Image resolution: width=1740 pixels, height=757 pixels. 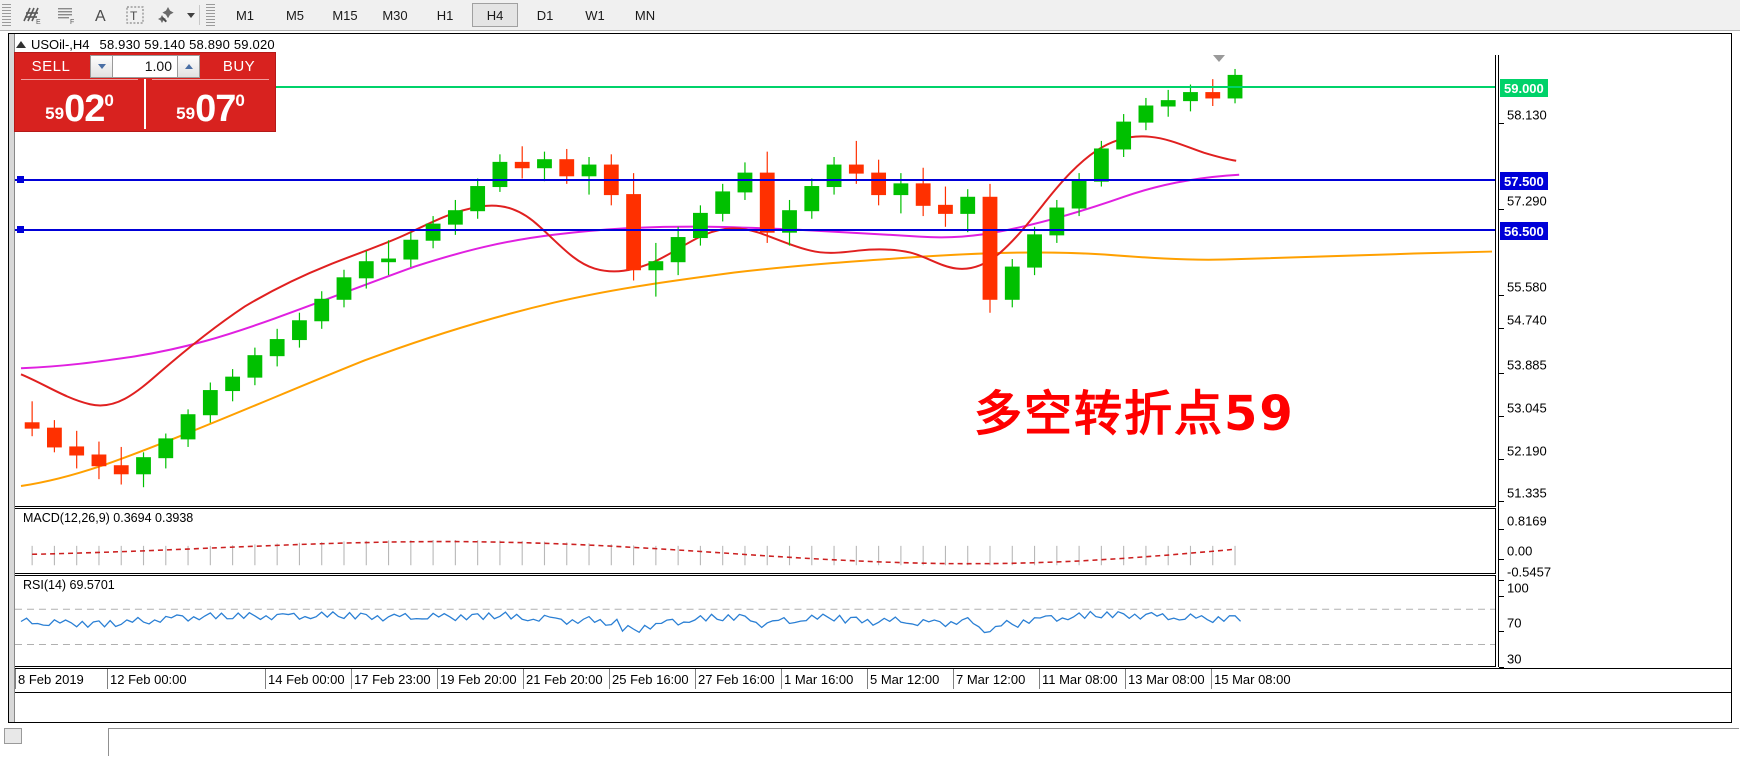 I want to click on symbol-info-bar: USOil-,H4 58.930 59.140 58.890 59.020, so click(x=145, y=44).